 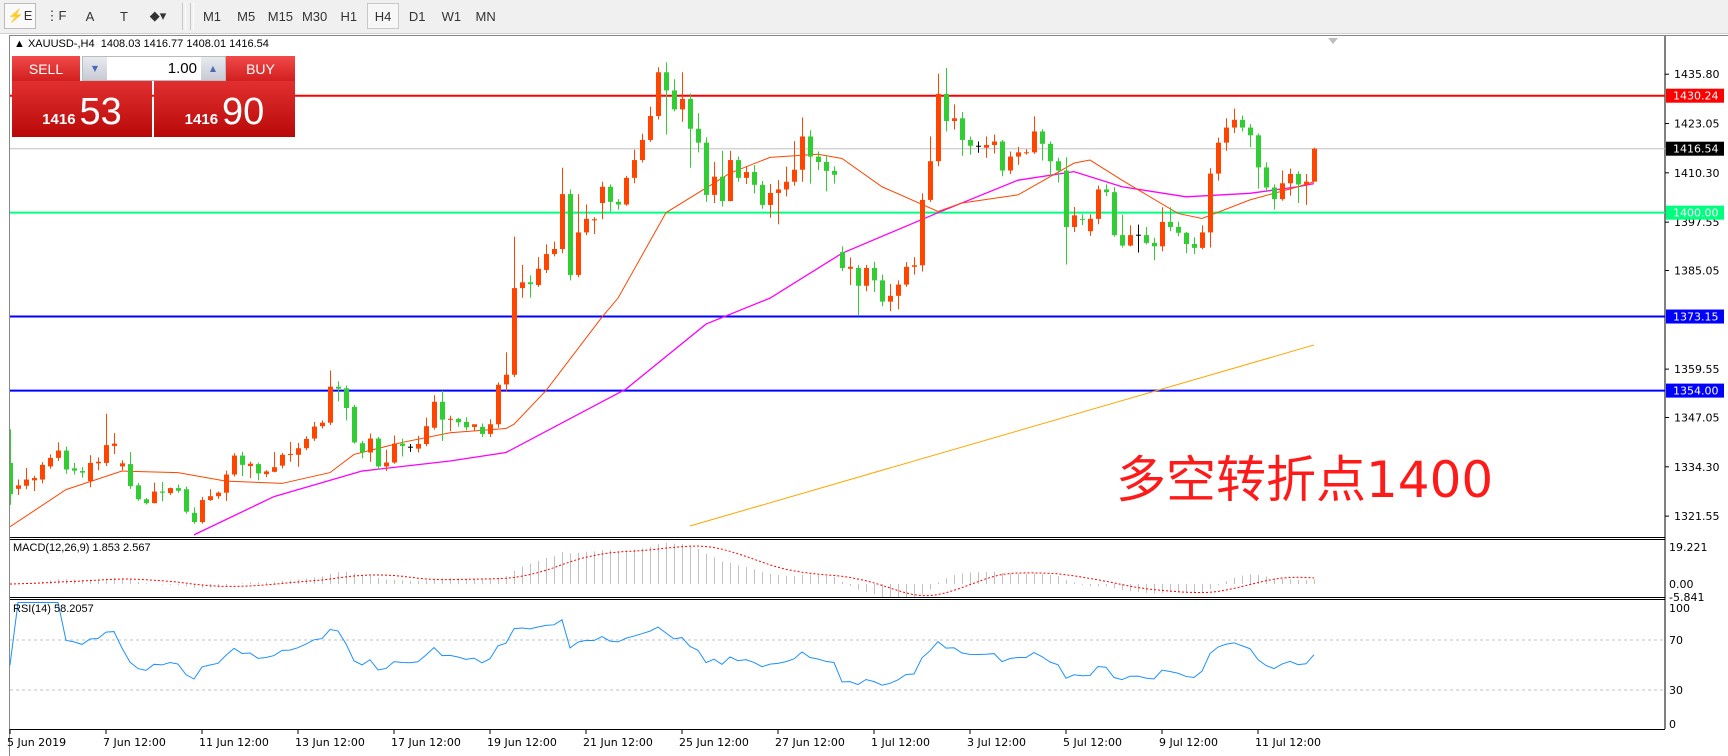 I want to click on timeframe-d1-button: D1, so click(x=417, y=16).